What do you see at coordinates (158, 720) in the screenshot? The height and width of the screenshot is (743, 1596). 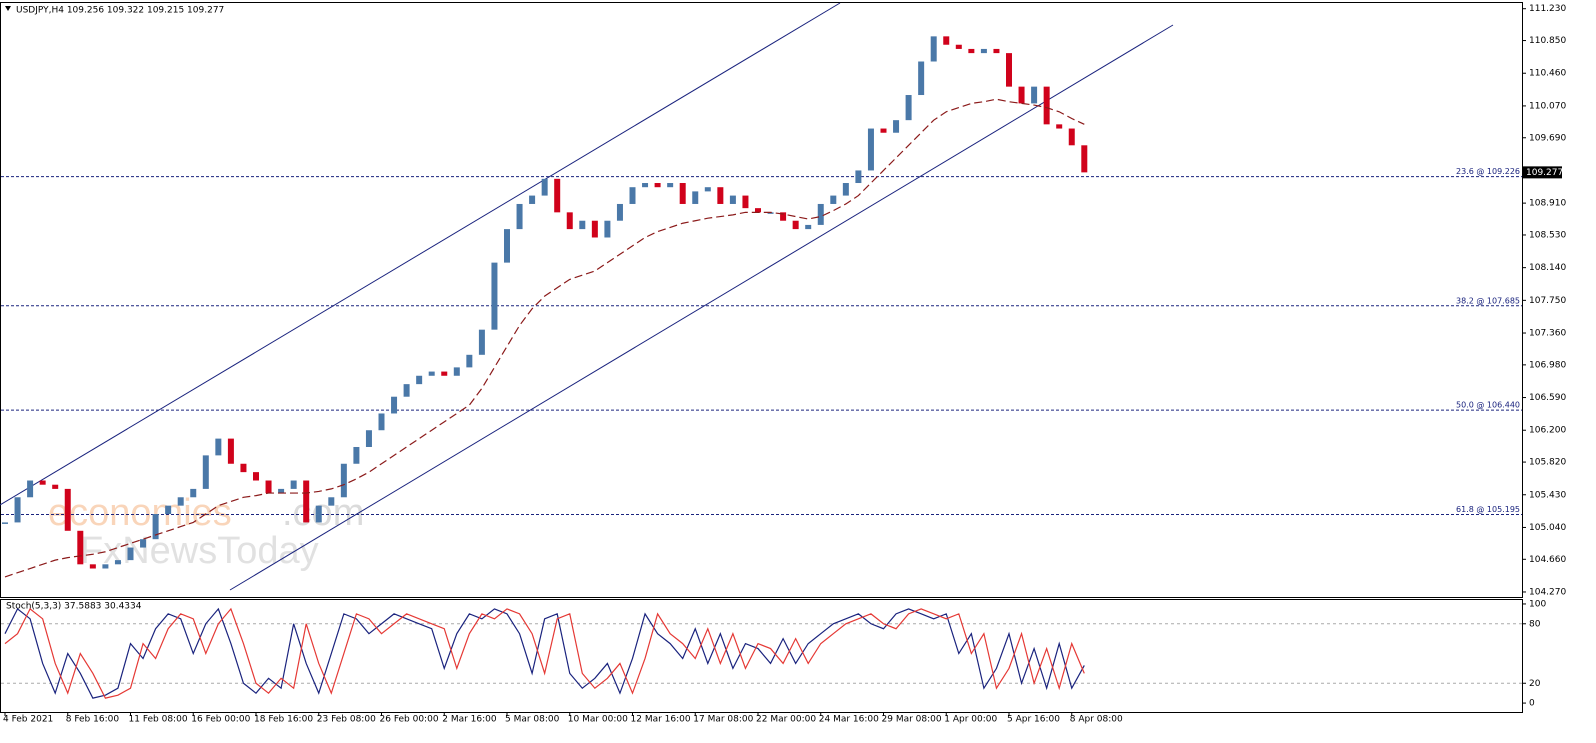 I see `x-tick-label: 11 Feb 08:00` at bounding box center [158, 720].